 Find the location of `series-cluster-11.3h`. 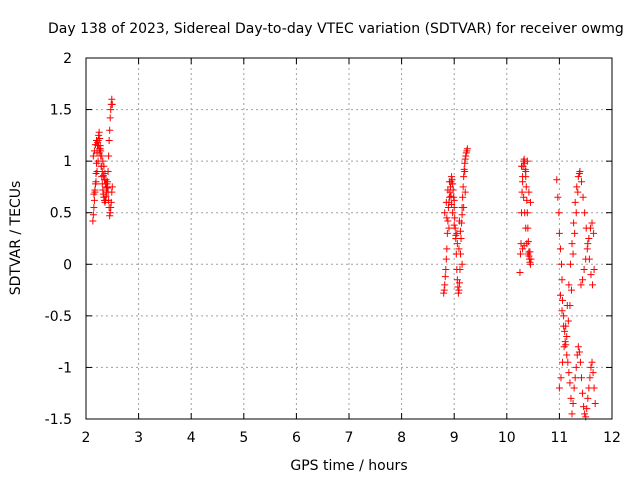

series-cluster-11.3h is located at coordinates (576, 294).